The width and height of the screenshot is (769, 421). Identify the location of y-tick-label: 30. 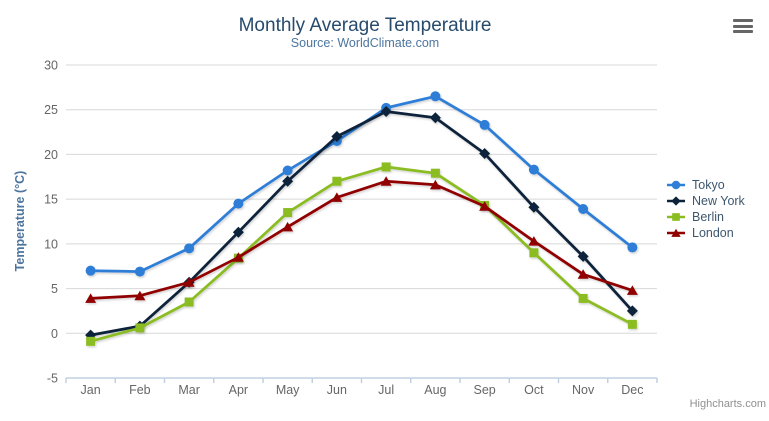
(51, 66).